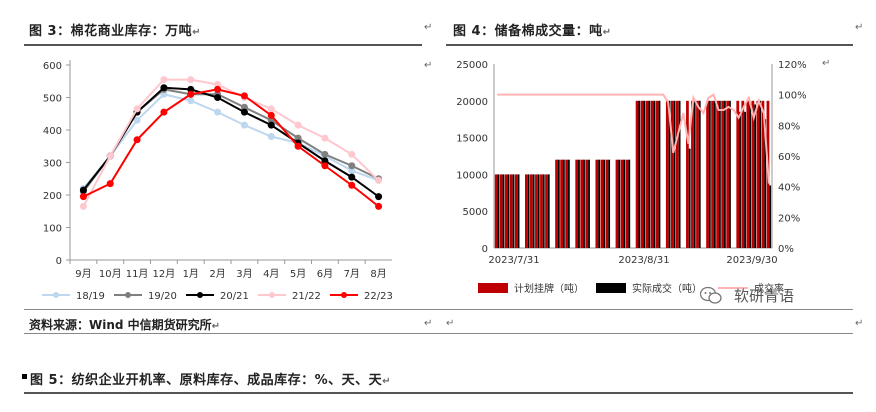 The image size is (876, 412). Describe the element at coordinates (298, 274) in the screenshot. I see `x-tick-label: 5月` at that location.